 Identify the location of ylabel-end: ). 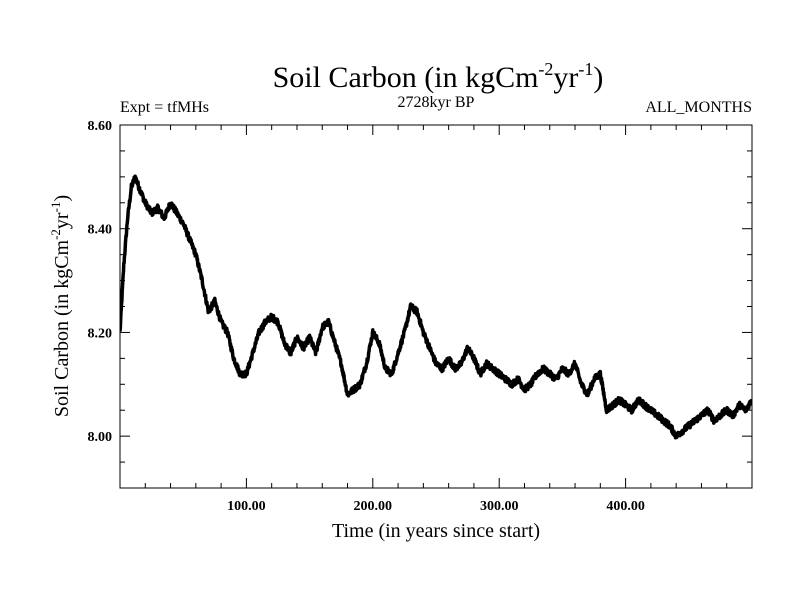
(62, 198).